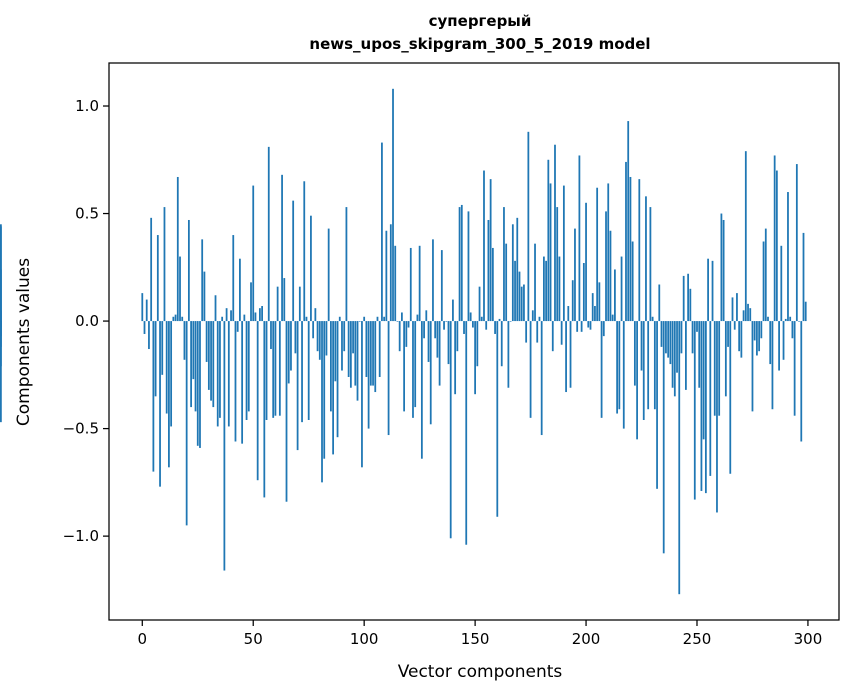 The height and width of the screenshot is (696, 867). Describe the element at coordinates (480, 21) in the screenshot. I see `chart-title-line-1: супергерый` at that location.